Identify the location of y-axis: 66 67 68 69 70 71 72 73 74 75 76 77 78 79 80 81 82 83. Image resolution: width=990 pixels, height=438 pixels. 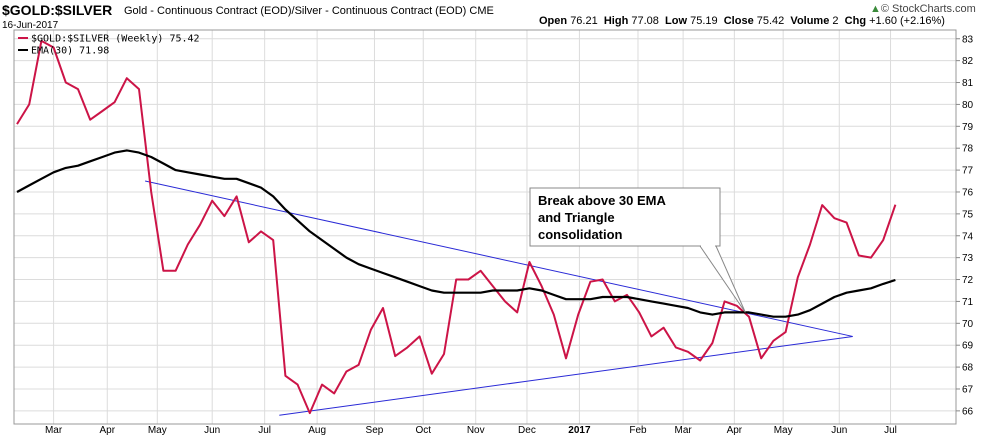
(965, 225).